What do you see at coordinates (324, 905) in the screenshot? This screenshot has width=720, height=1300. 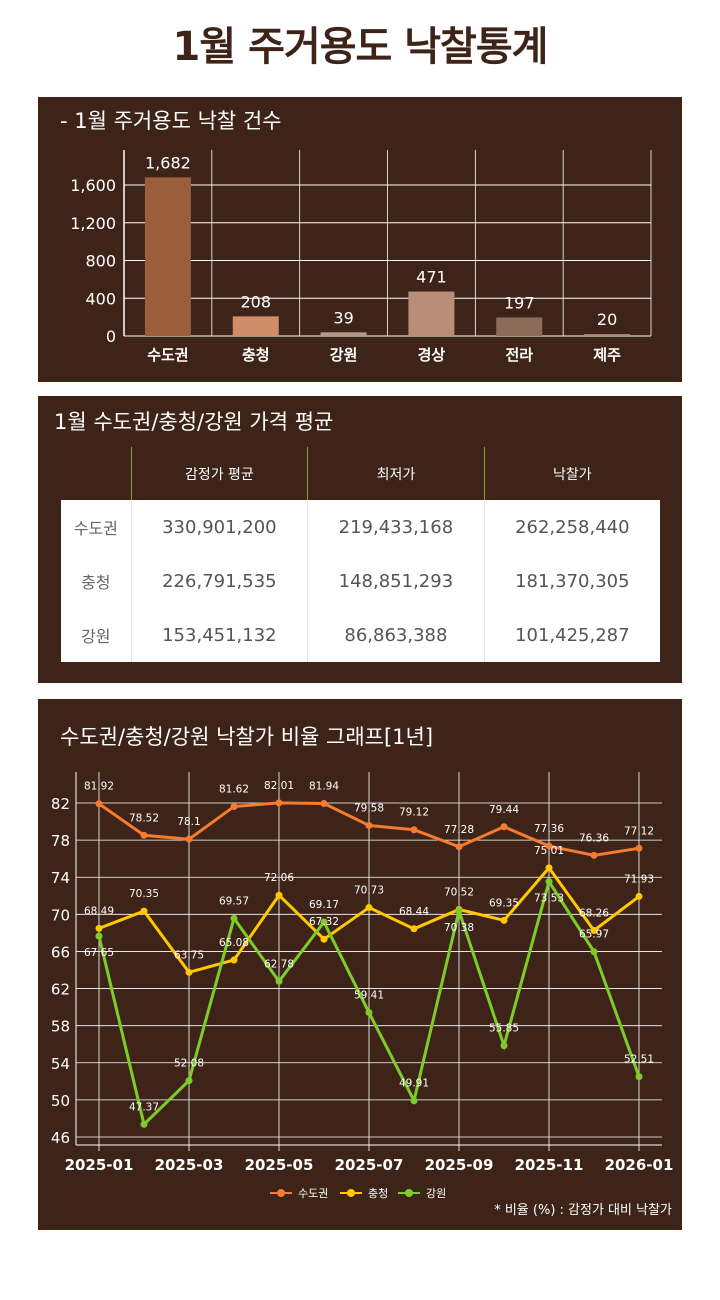 I see `data-label: 69.17` at bounding box center [324, 905].